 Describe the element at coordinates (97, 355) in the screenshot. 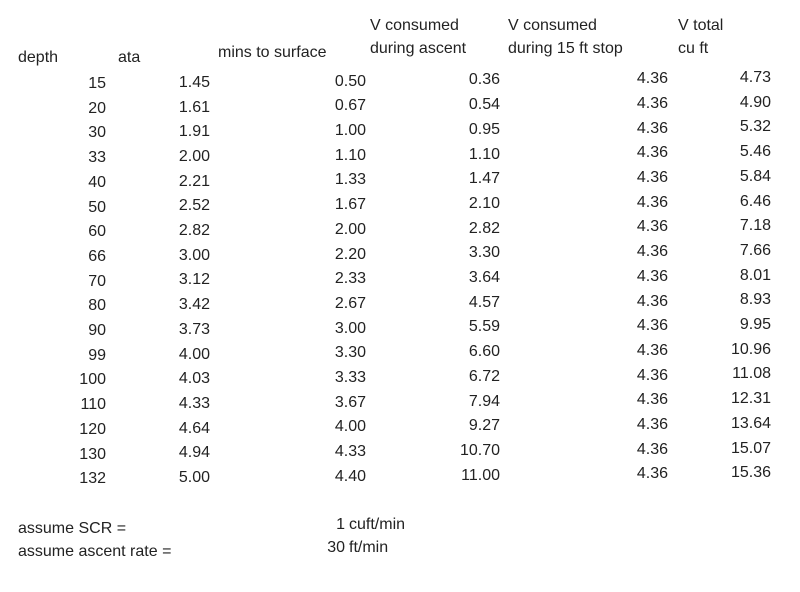

I see `table-cell: 99` at that location.